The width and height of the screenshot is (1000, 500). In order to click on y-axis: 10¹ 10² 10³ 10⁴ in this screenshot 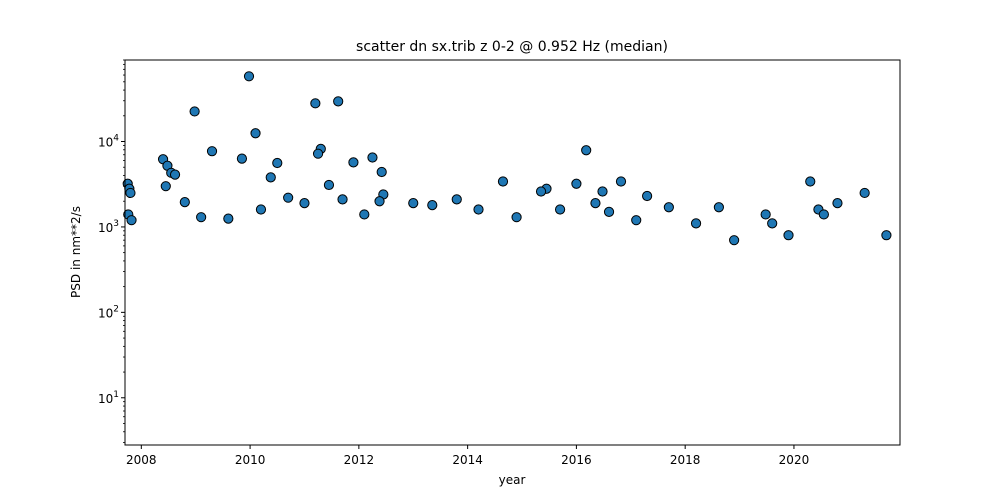, I will do `click(111, 251)`.